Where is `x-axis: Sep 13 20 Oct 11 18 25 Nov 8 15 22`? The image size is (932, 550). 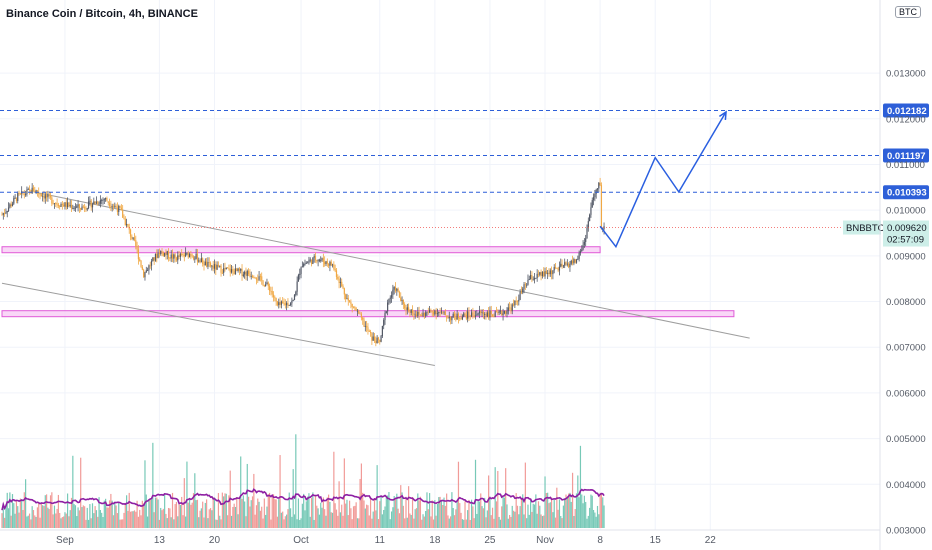 x-axis: Sep 13 20 Oct 11 18 25 Nov 8 15 22 is located at coordinates (440, 537).